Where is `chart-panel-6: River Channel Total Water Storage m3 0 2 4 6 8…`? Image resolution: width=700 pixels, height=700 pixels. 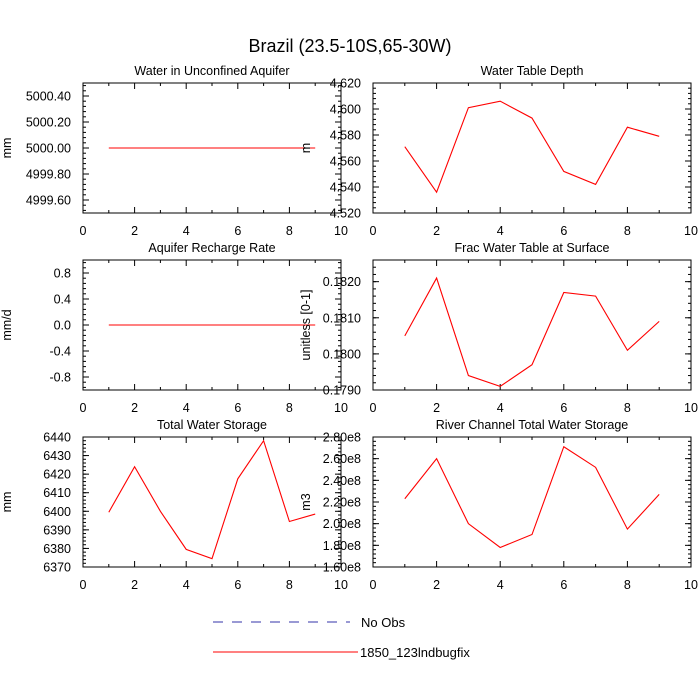
chart-panel-6: River Channel Total Water Storage m3 0 2 4 6 8… is located at coordinates (498, 505).